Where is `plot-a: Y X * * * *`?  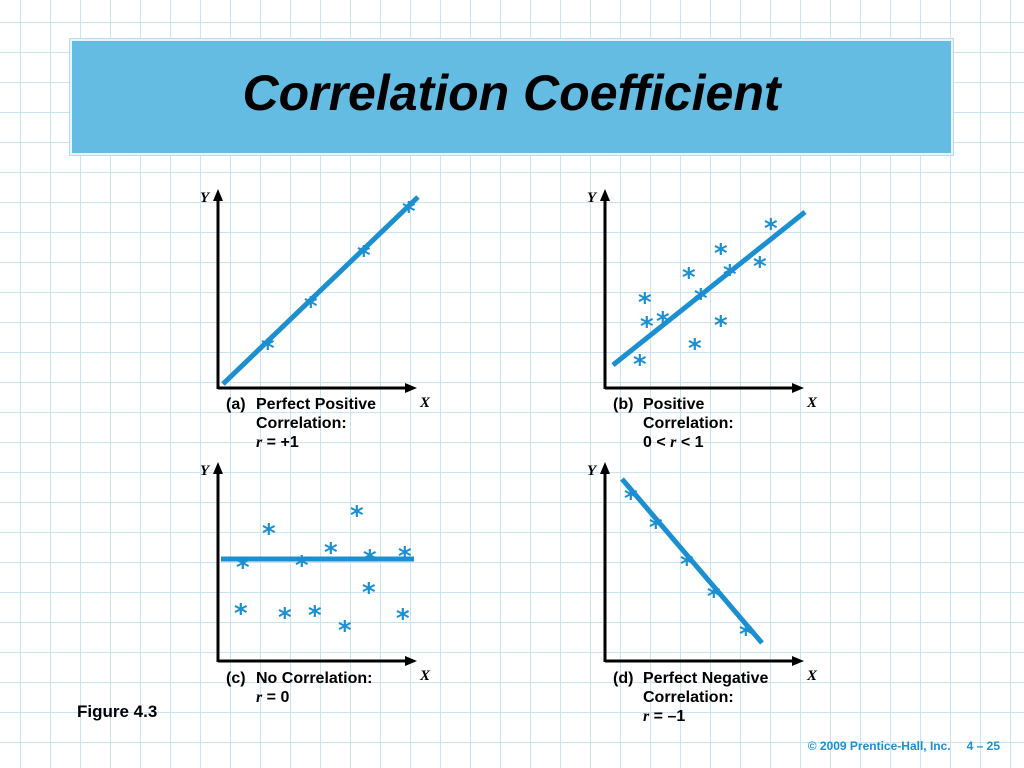 plot-a: Y X * * * * is located at coordinates (315, 300).